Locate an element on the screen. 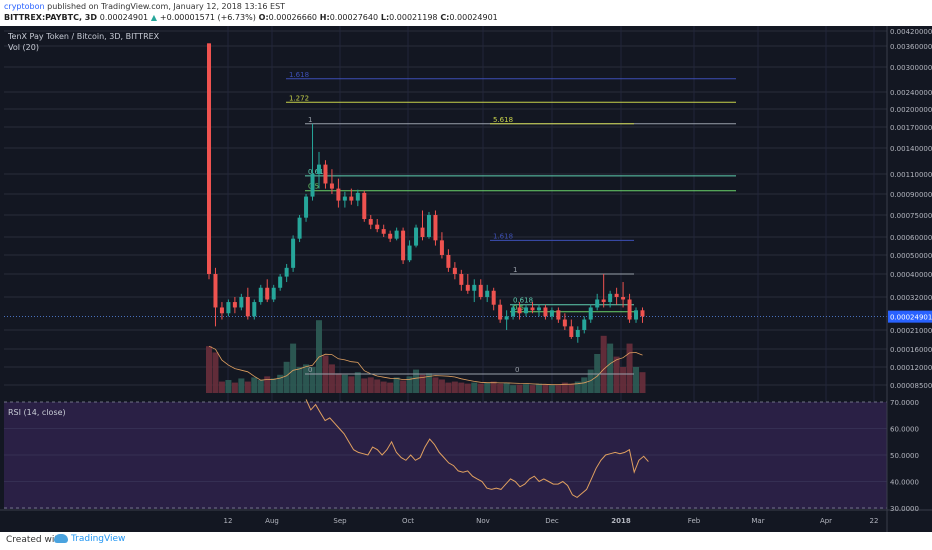 Image resolution: width=932 pixels, height=550 pixels. price-tick-label: 0.00008500 is located at coordinates (911, 386).